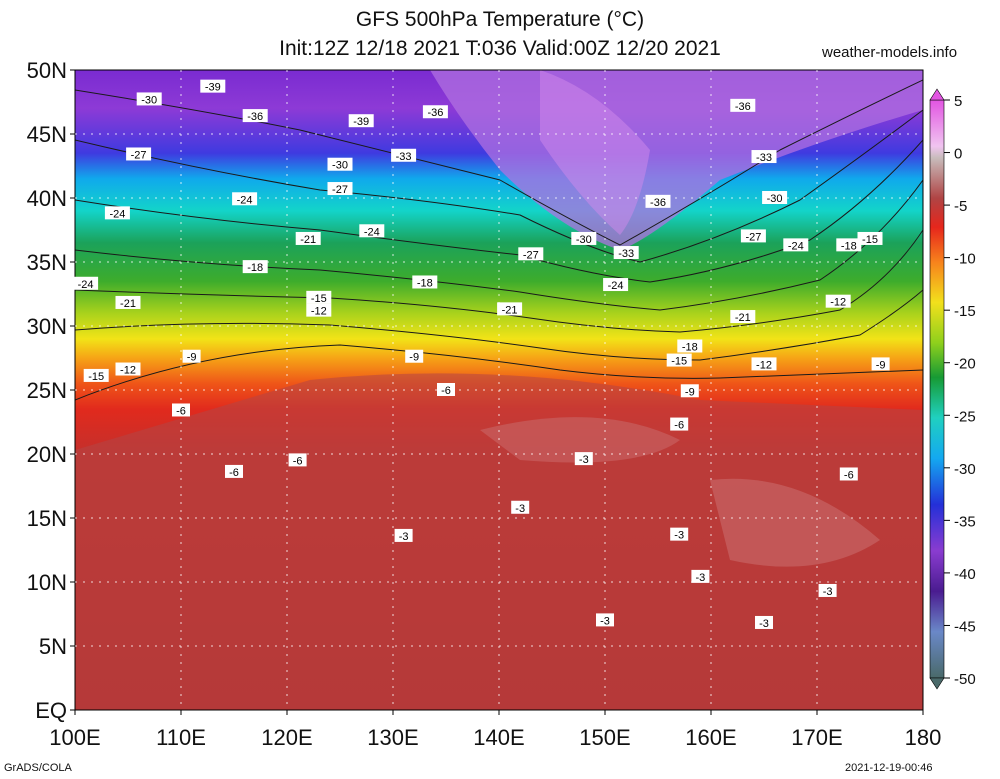 The image size is (1000, 779). I want to click on lon-label: 150E, so click(604, 737).